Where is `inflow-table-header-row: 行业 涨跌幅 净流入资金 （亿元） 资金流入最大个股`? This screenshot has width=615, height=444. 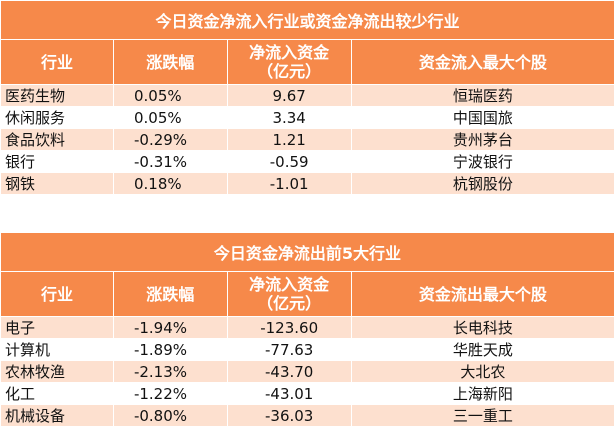 inflow-table-header-row: 行业 涨跌幅 净流入资金 （亿元） 资金流入最大个股 is located at coordinates (307, 62).